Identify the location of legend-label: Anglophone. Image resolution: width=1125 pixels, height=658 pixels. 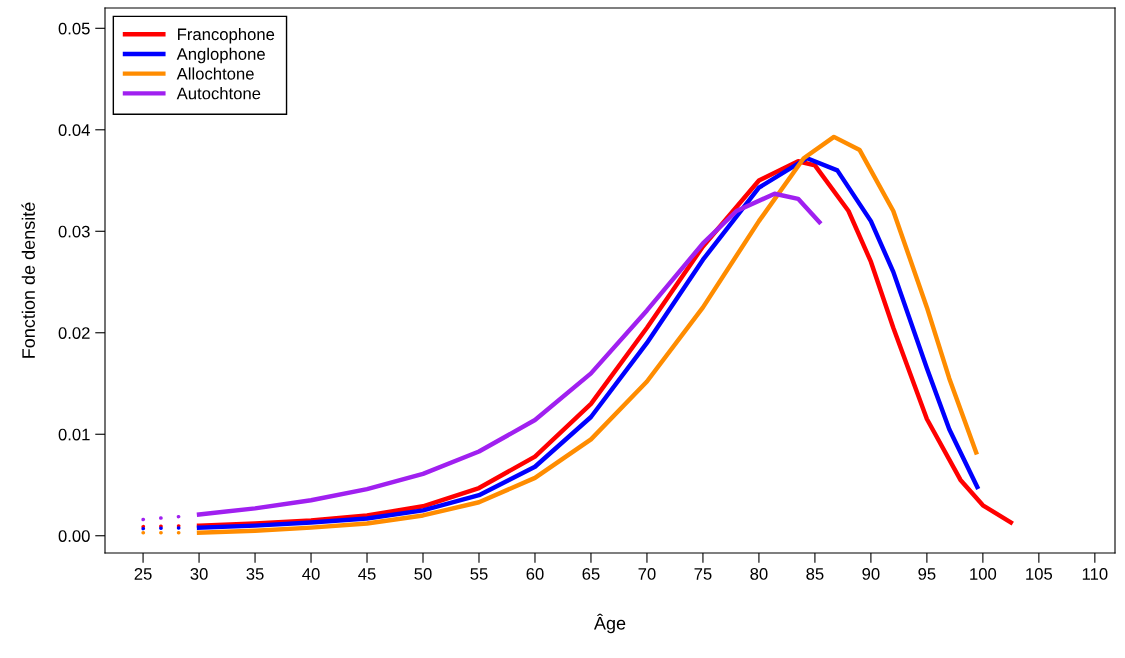
(220, 55).